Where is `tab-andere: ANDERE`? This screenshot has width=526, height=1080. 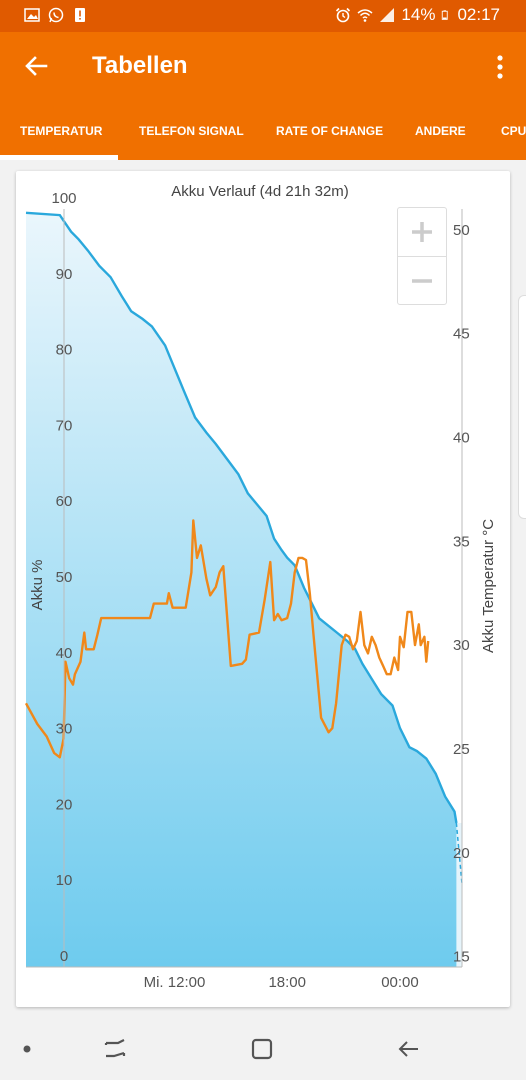 tab-andere: ANDERE is located at coordinates (440, 131).